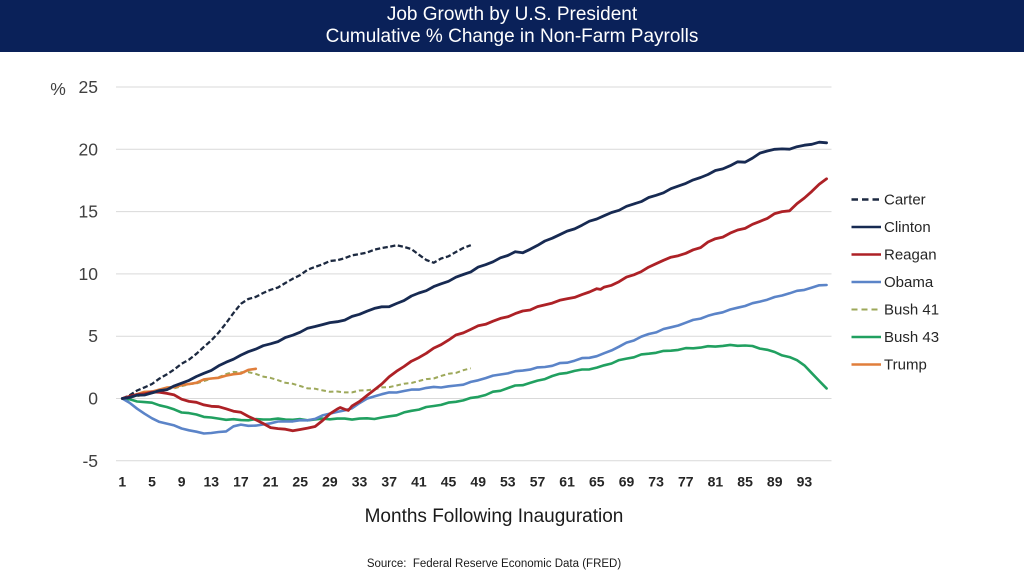  Describe the element at coordinates (449, 482) in the screenshot. I see `svg-text: 45` at that location.